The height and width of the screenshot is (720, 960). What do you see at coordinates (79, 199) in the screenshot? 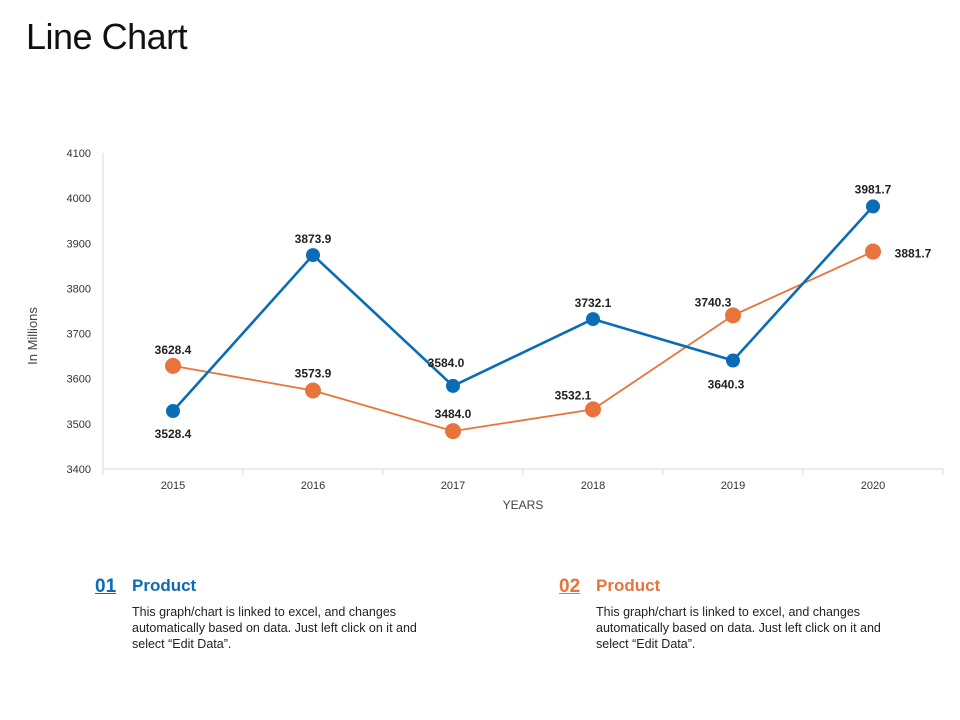
I see `y-tick-label: 4000` at bounding box center [79, 199].